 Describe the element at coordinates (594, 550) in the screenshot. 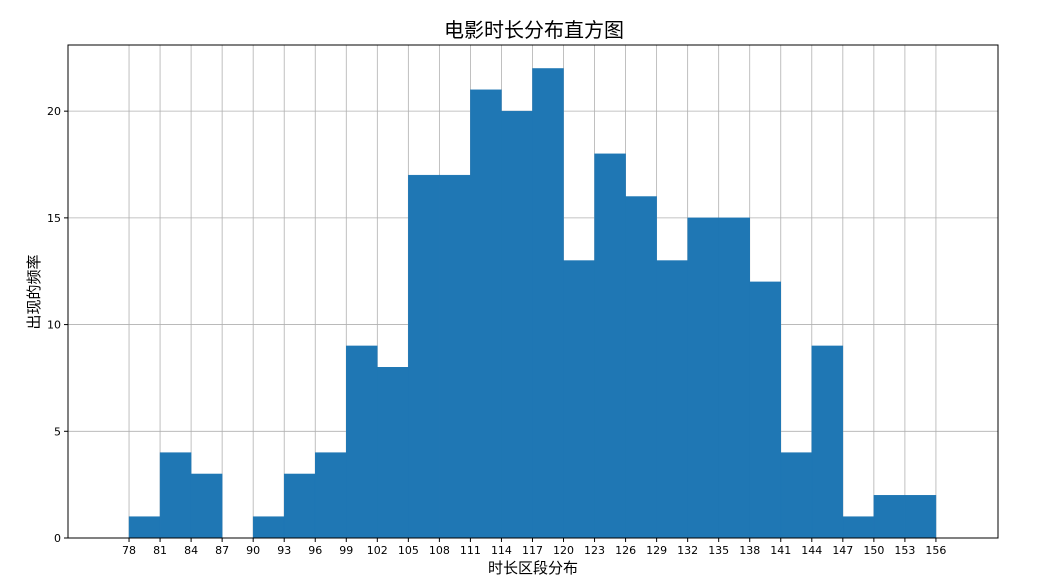

I see `x-tick-label: 123` at that location.